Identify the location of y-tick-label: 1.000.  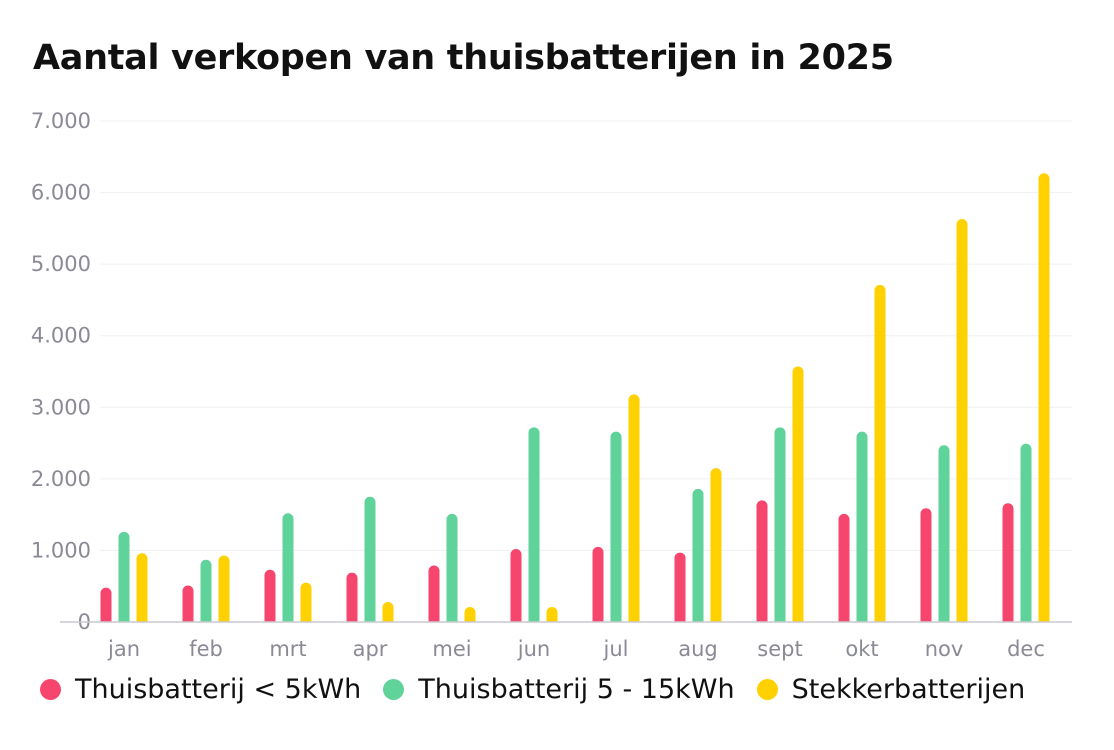
(61, 550).